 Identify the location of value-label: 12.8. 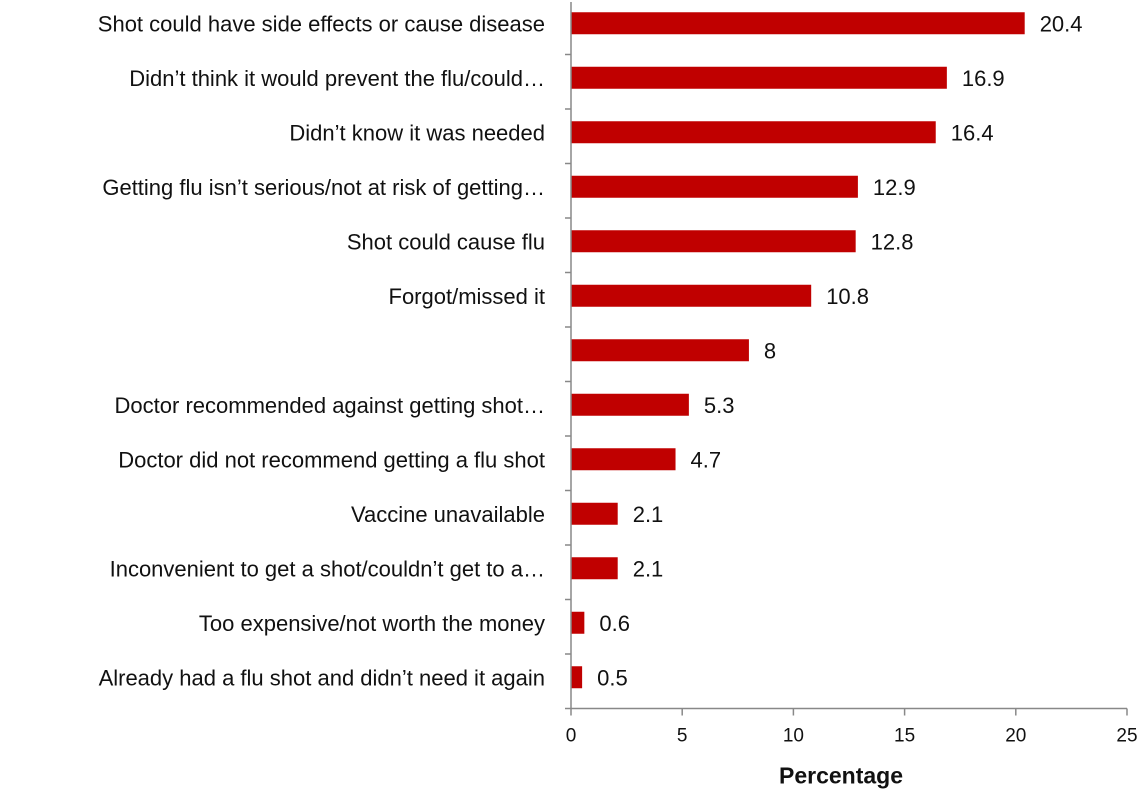
(892, 241).